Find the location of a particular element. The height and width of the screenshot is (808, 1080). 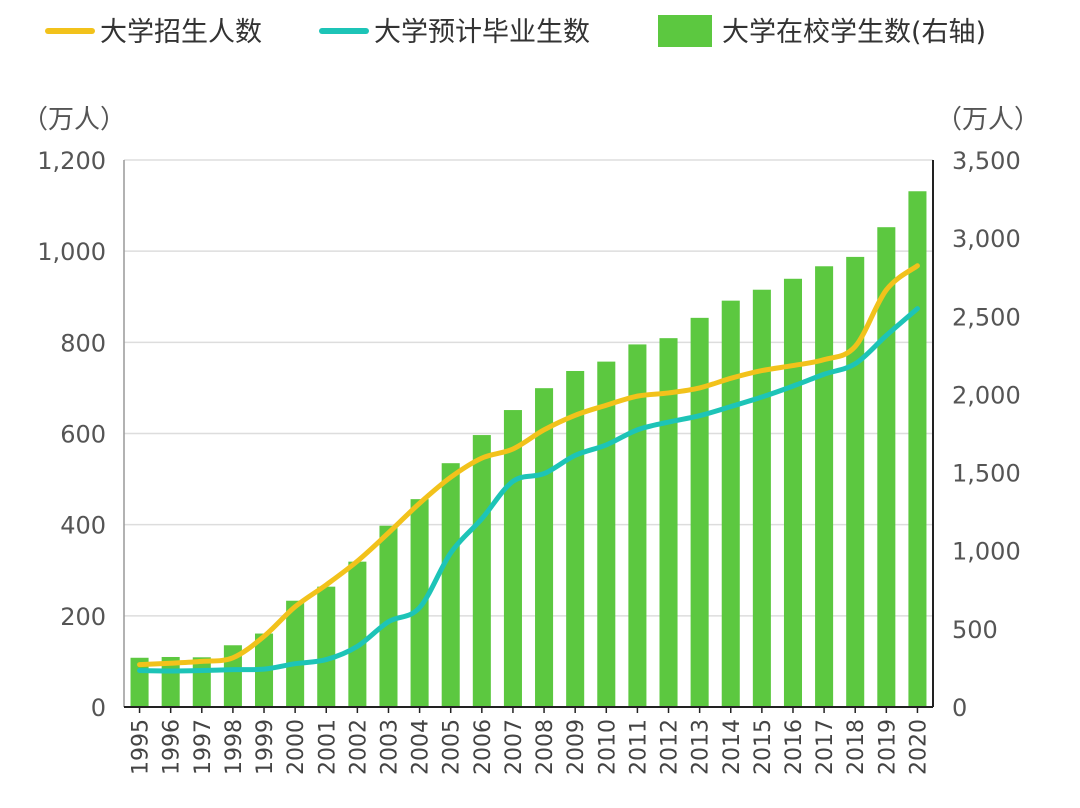

y-right-tick-labels: 0 500 1,000 1,500 2,000 2,500 3,000 3,500 is located at coordinates (986, 434).